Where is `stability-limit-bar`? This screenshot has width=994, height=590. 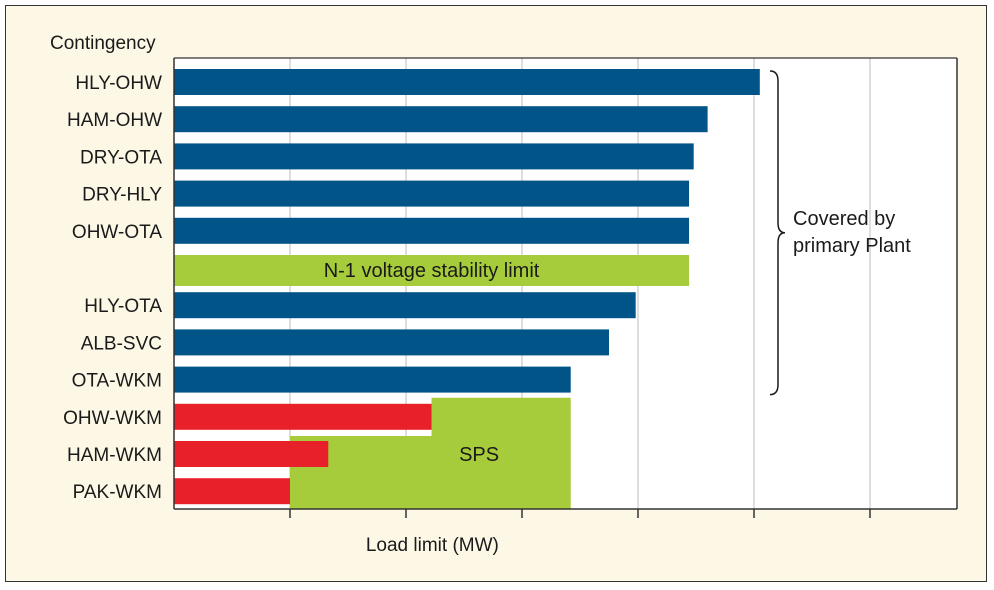
stability-limit-bar is located at coordinates (432, 270).